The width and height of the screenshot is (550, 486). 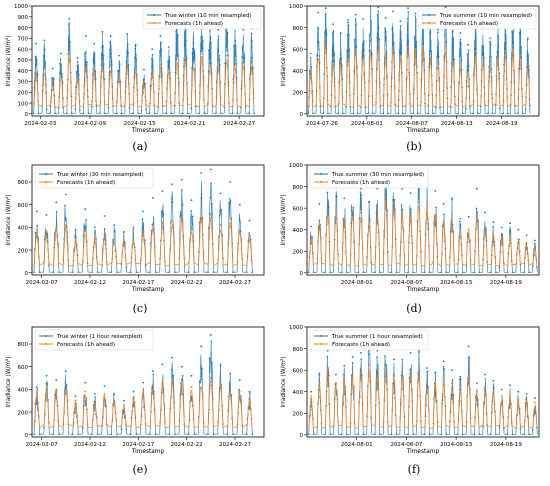 I want to click on y-tick-label: 500, so click(x=23, y=61).